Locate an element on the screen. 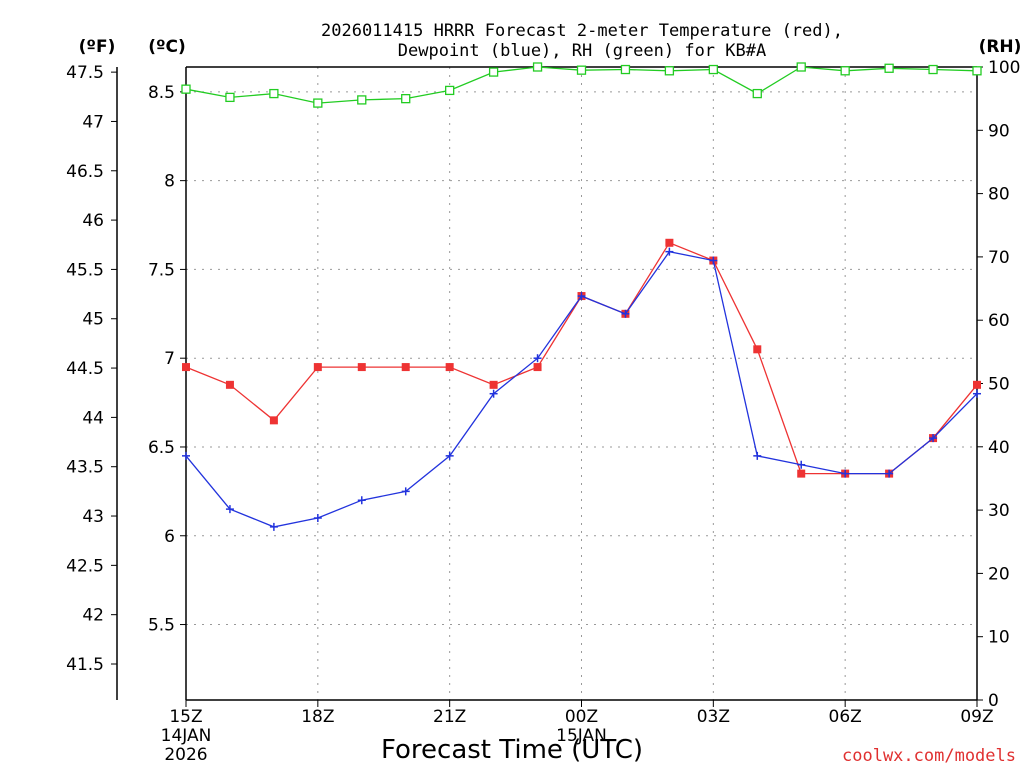  rh-unit-label: (RH) is located at coordinates (1000, 47).